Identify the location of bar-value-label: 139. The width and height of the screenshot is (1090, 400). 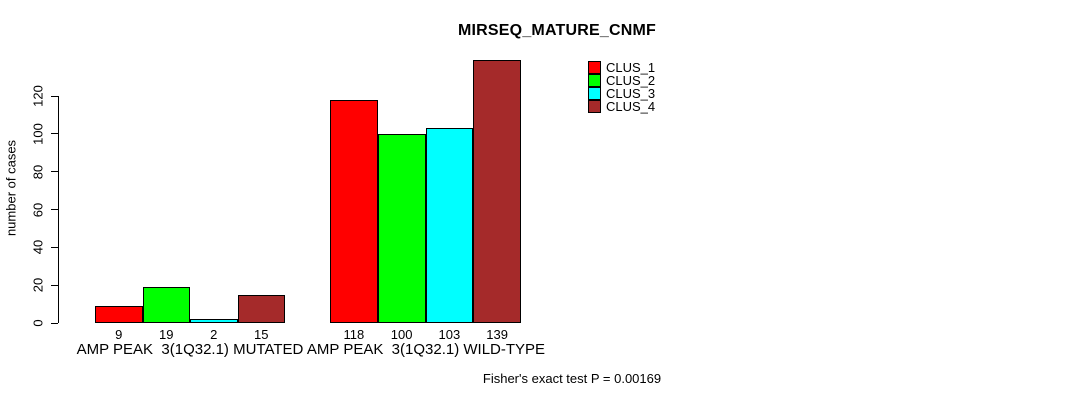
(497, 334).